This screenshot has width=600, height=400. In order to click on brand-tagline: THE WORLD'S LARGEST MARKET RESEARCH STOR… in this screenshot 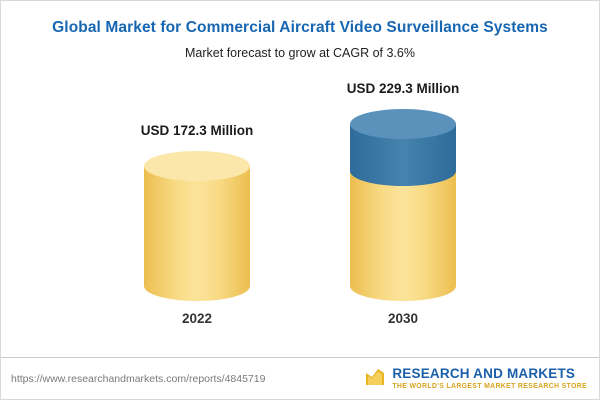, I will do `click(489, 387)`.